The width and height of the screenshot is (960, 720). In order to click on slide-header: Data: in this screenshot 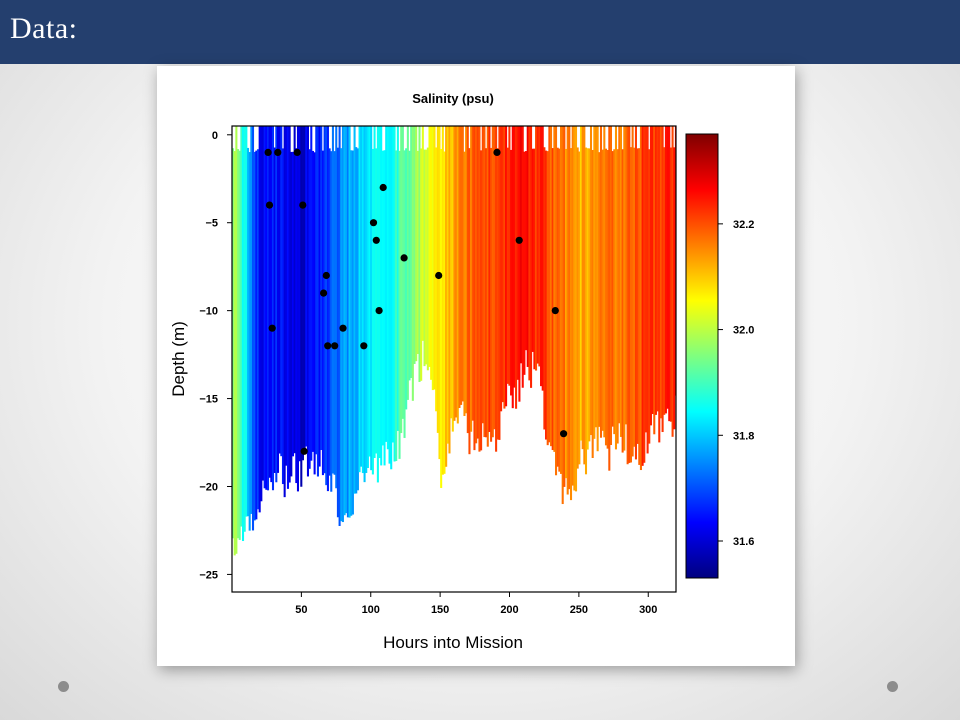, I will do `click(480, 32)`.